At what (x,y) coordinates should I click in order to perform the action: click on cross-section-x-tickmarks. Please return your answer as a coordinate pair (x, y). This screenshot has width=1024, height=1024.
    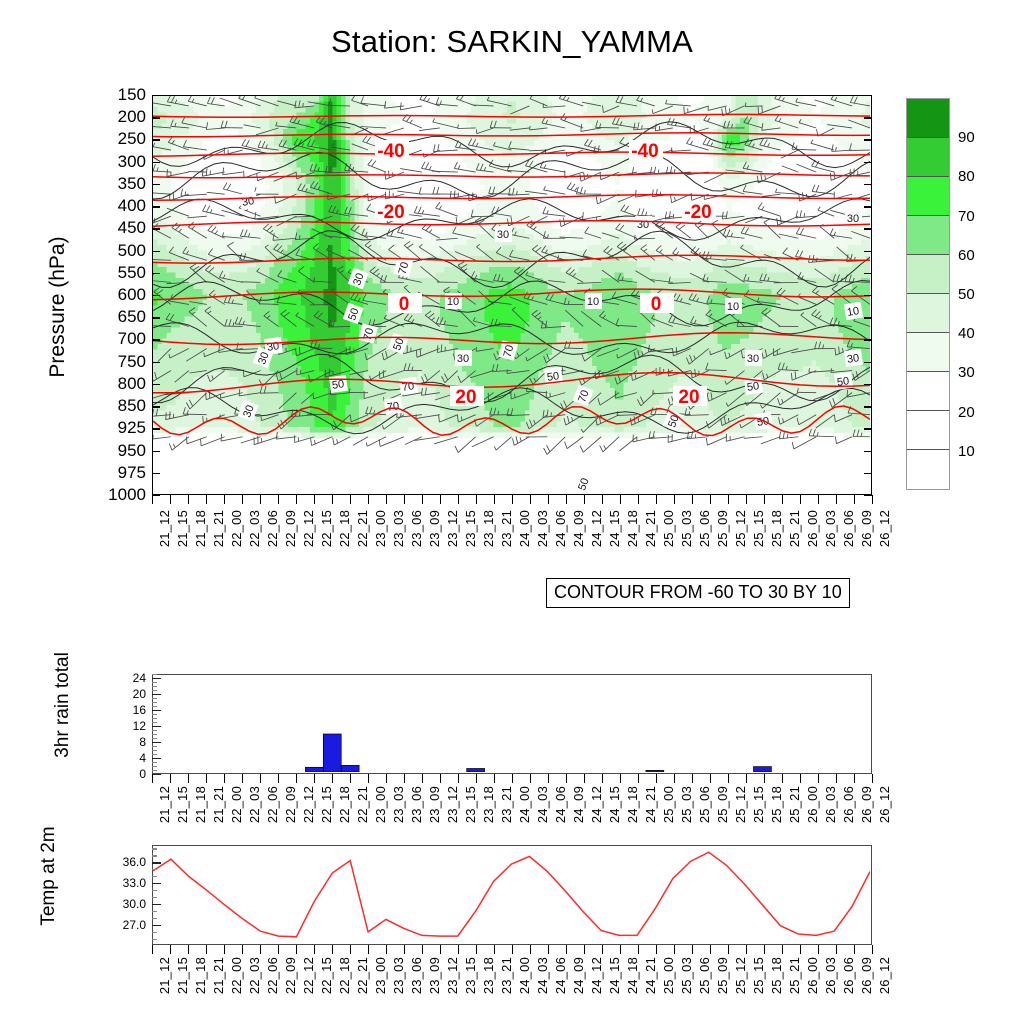
    Looking at the image, I should click on (513, 499).